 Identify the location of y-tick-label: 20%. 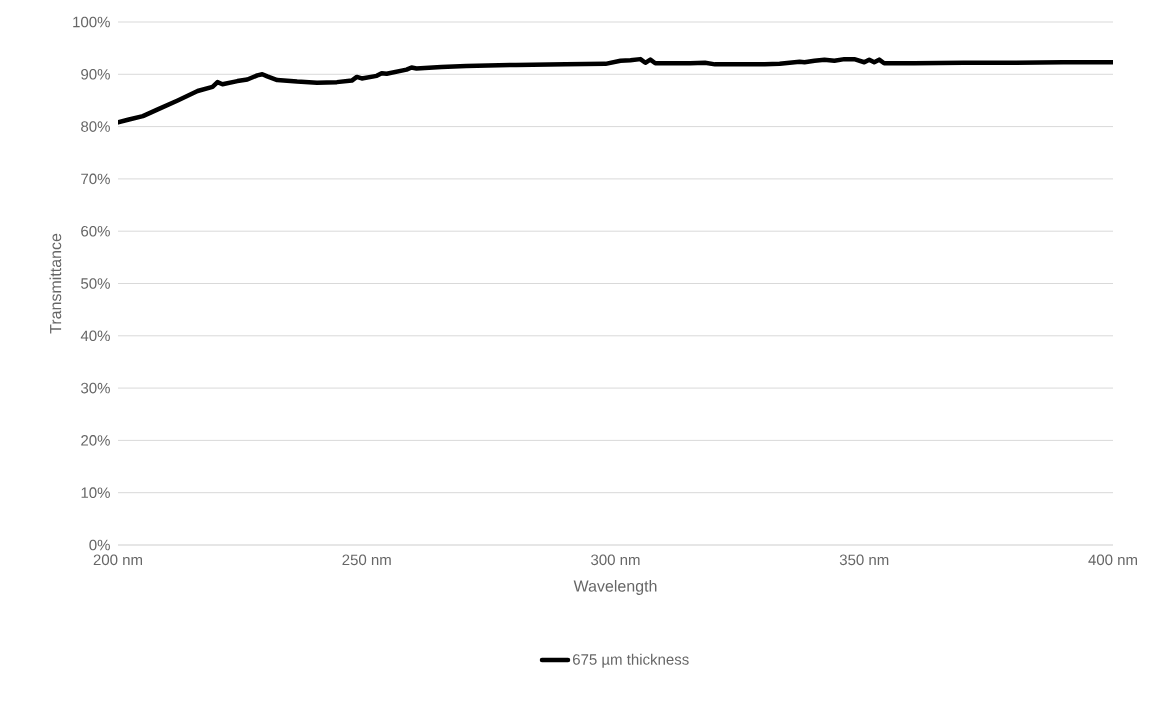
(95, 440).